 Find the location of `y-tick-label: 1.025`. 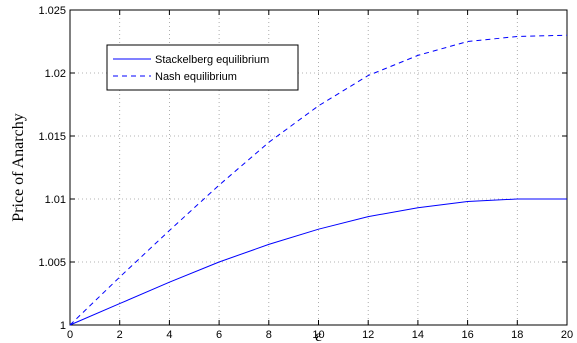

y-tick-label: 1.025 is located at coordinates (52, 11).